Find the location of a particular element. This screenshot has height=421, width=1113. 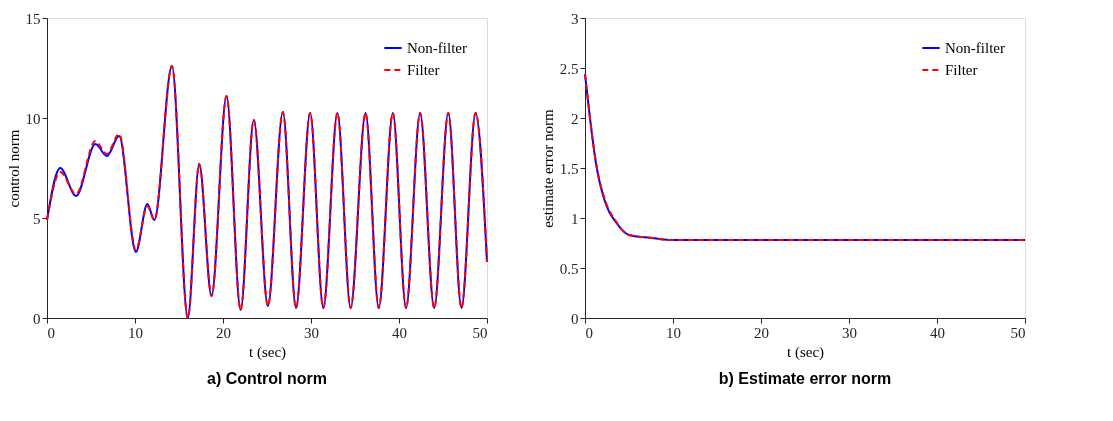

y-tick-label: 0.5 is located at coordinates (569, 268).